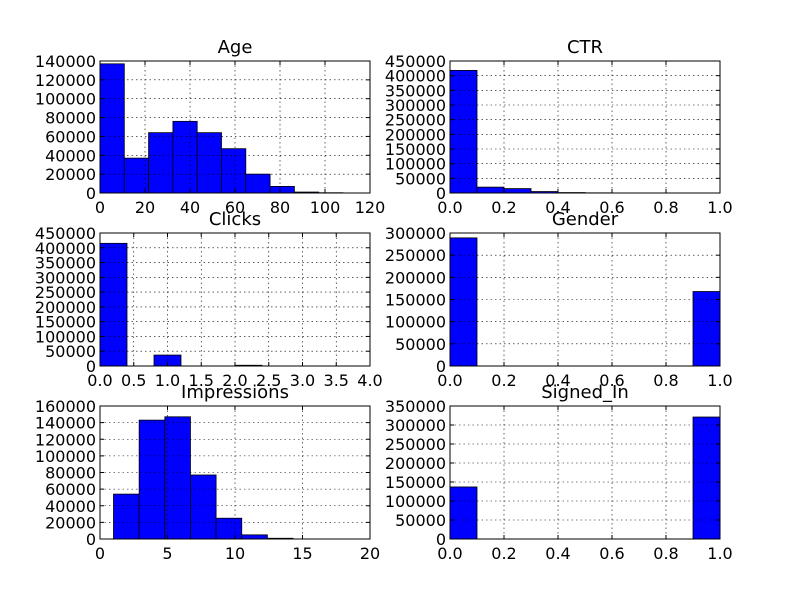  I want to click on x-tick-label: 40, so click(190, 207).